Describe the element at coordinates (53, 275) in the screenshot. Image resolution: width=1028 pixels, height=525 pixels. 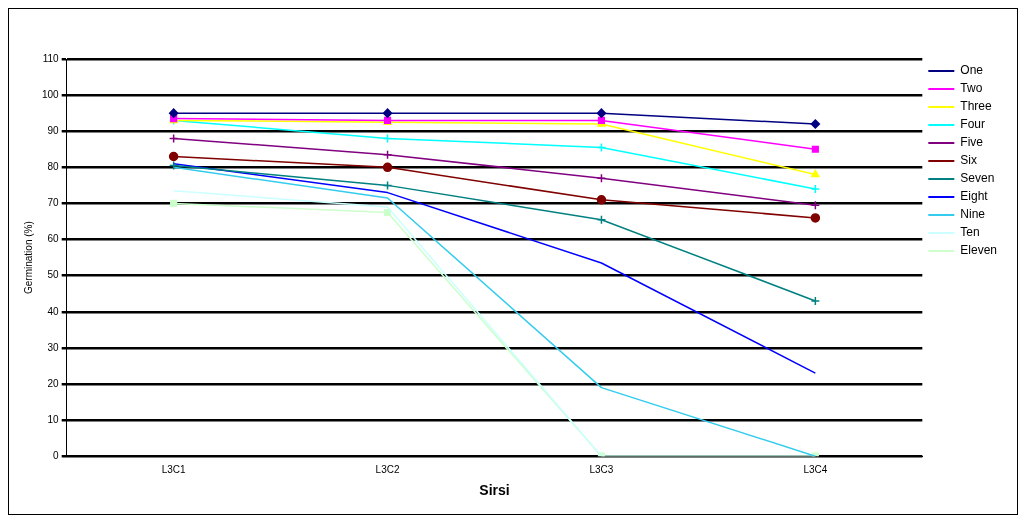
I see `y-tick-label: 50` at that location.